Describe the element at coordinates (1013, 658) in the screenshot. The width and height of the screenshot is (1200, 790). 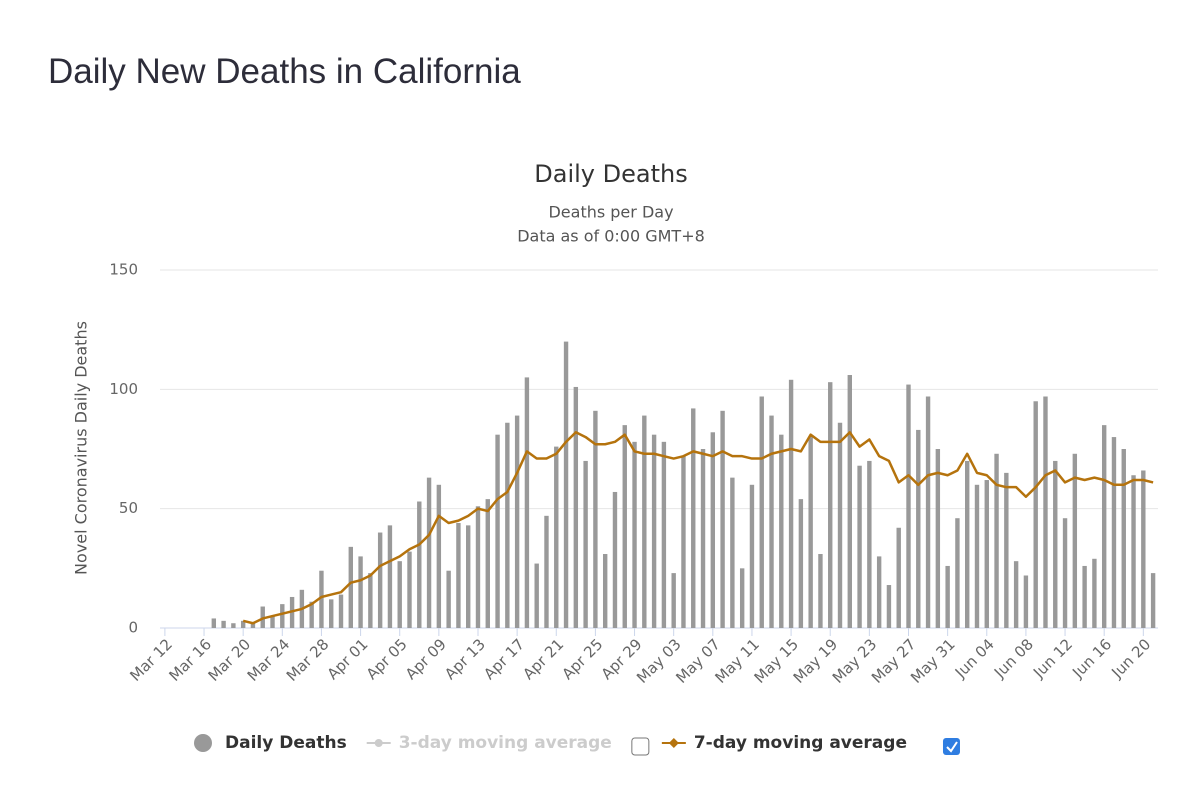
I see `x-tick-label: Jun 08` at that location.